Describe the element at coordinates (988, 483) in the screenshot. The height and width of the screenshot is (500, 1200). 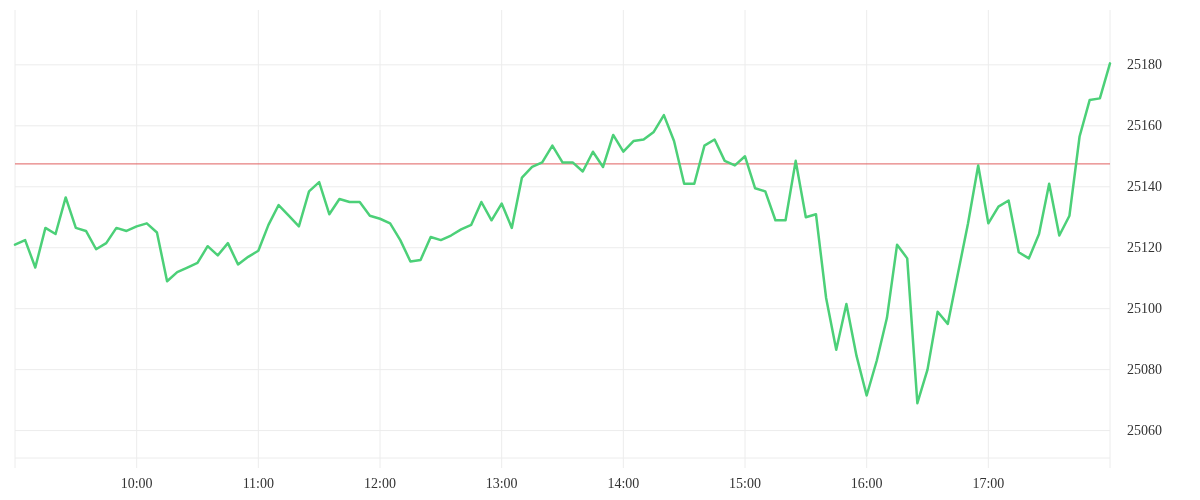
I see `x-tick-label: 17:00` at that location.